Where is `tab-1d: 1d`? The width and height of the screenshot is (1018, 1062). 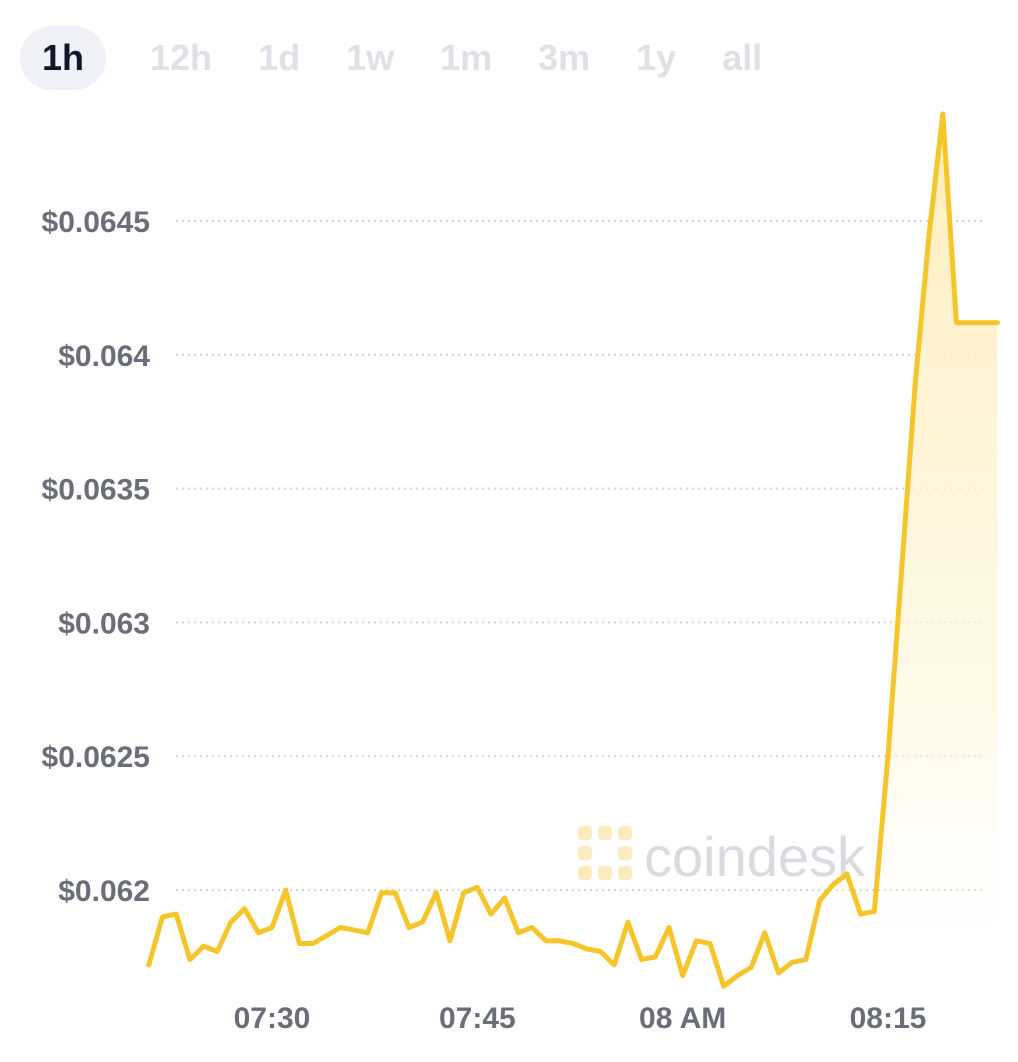 tab-1d: 1d is located at coordinates (279, 57).